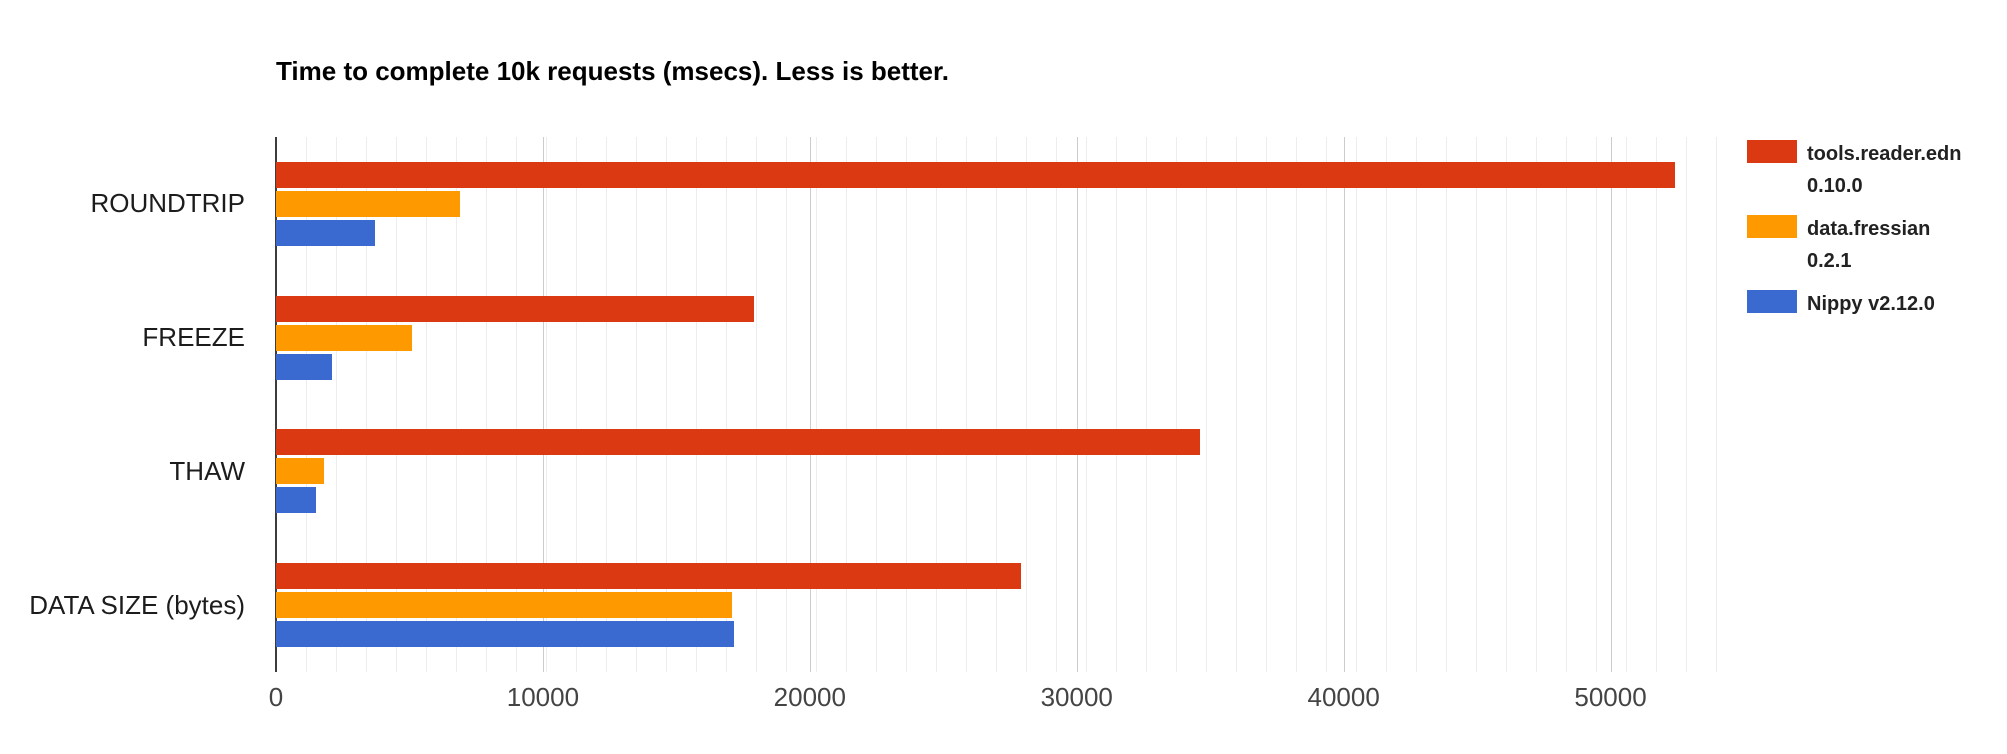  What do you see at coordinates (1343, 697) in the screenshot?
I see `x-tick-label: 40000` at bounding box center [1343, 697].